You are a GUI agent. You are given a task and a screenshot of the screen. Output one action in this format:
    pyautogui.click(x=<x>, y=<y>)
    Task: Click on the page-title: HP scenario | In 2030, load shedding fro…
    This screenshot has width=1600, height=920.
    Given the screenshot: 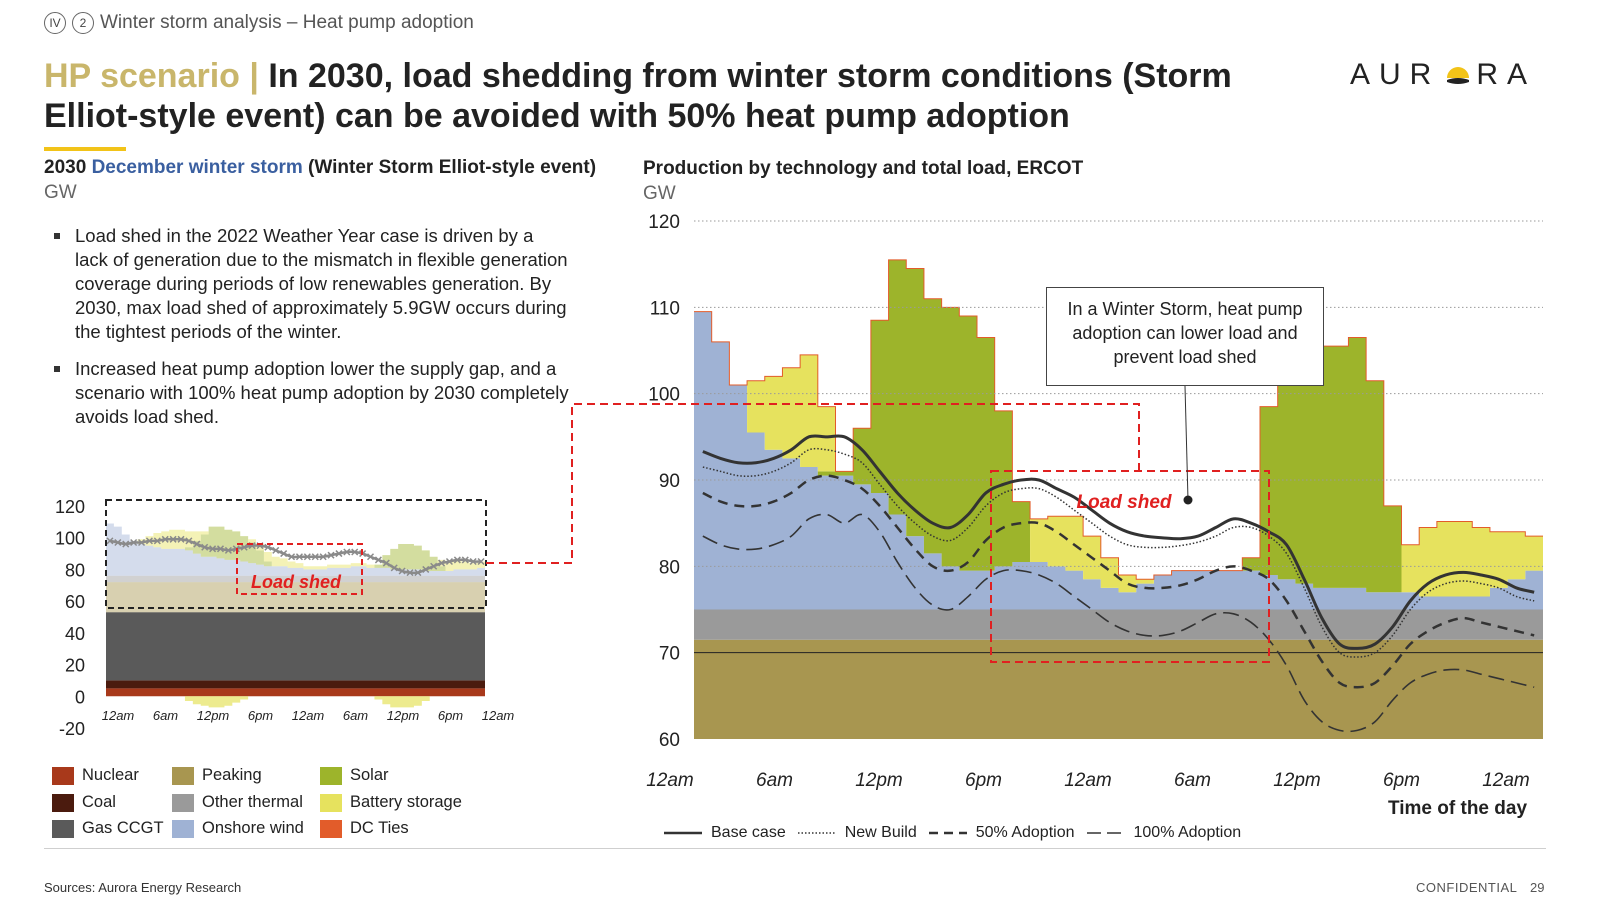 What is the action you would take?
    pyautogui.click(x=659, y=96)
    